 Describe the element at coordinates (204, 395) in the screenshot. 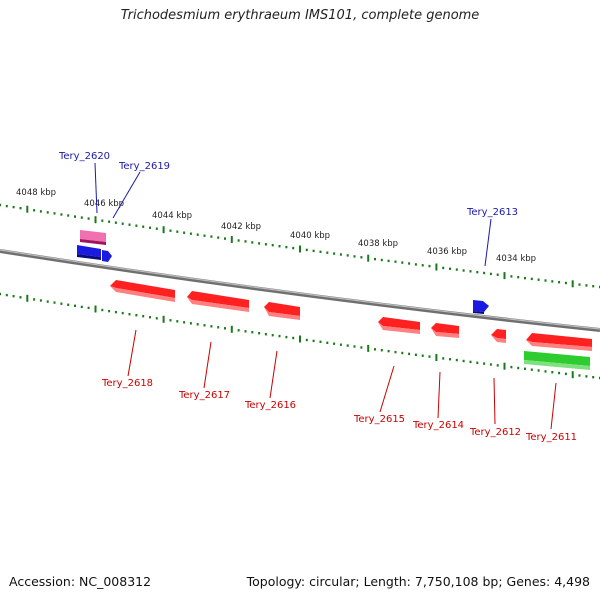

I see `gene-label-tery-2617: Tery_2617` at that location.